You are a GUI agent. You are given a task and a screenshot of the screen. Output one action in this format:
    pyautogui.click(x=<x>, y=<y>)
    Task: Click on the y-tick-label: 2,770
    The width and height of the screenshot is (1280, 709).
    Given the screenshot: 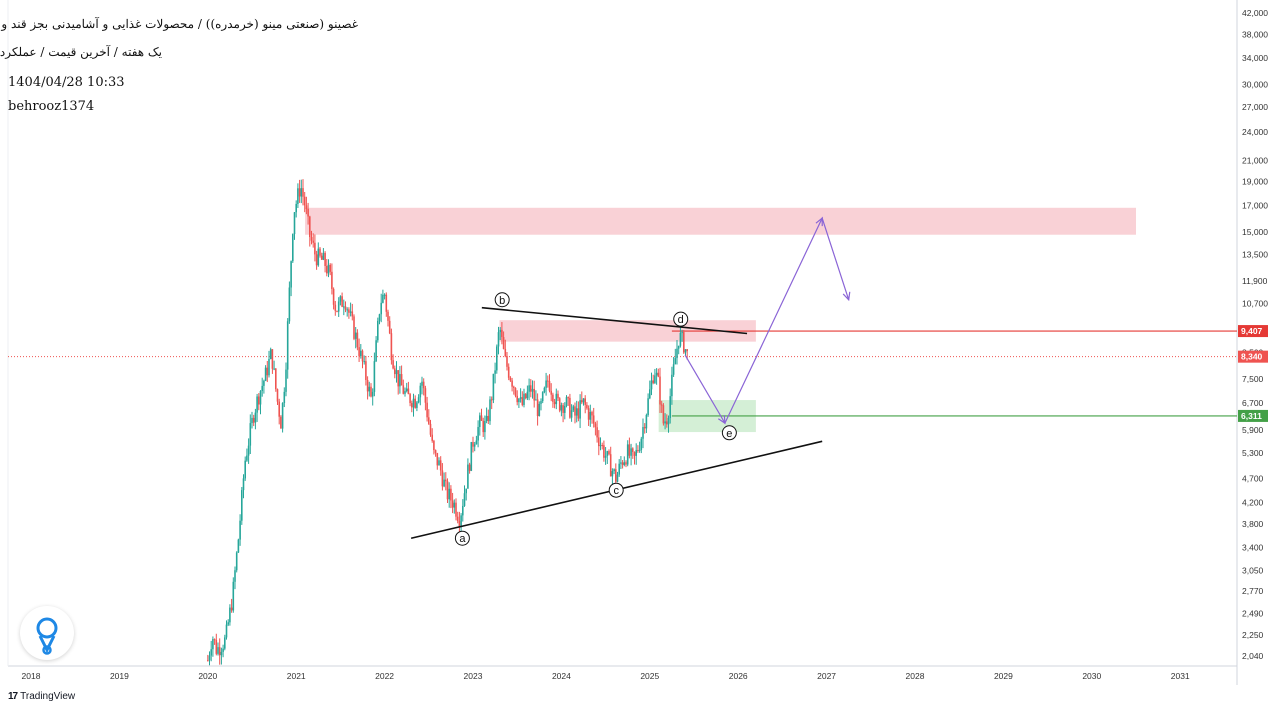 What is the action you would take?
    pyautogui.click(x=1253, y=591)
    